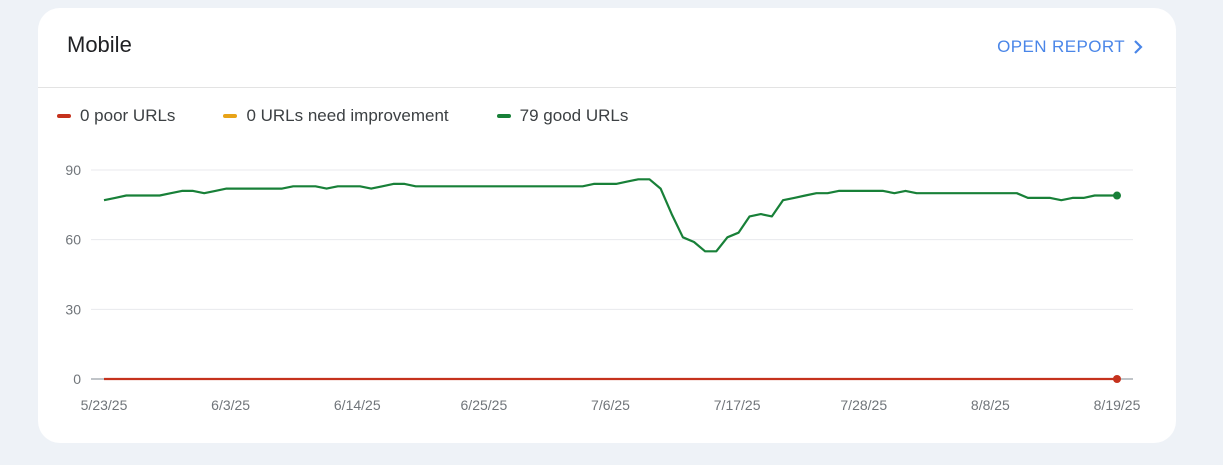  Describe the element at coordinates (73, 170) in the screenshot. I see `y-tick-label: 90` at that location.